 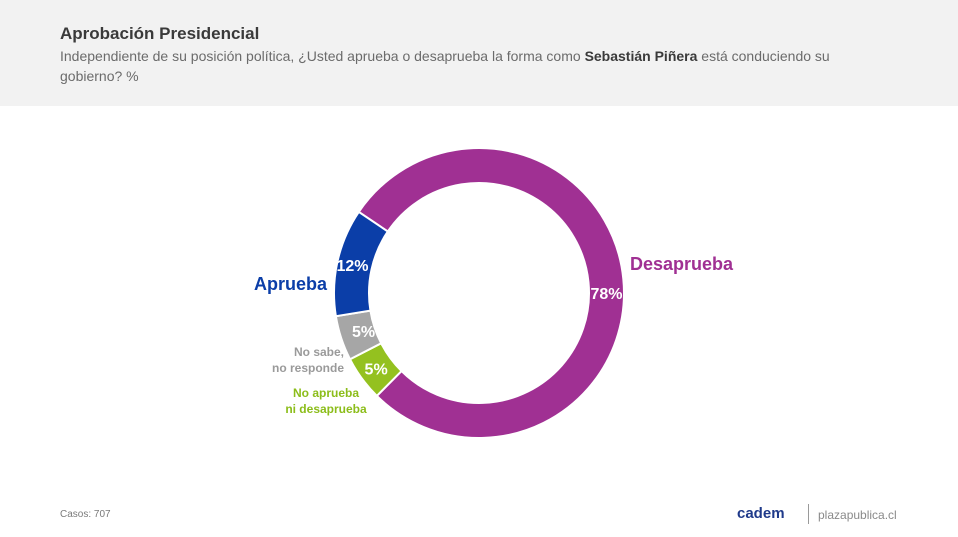 I want to click on subtitle-text-end: está conduciendo su gobierno? %, so click(x=445, y=66).